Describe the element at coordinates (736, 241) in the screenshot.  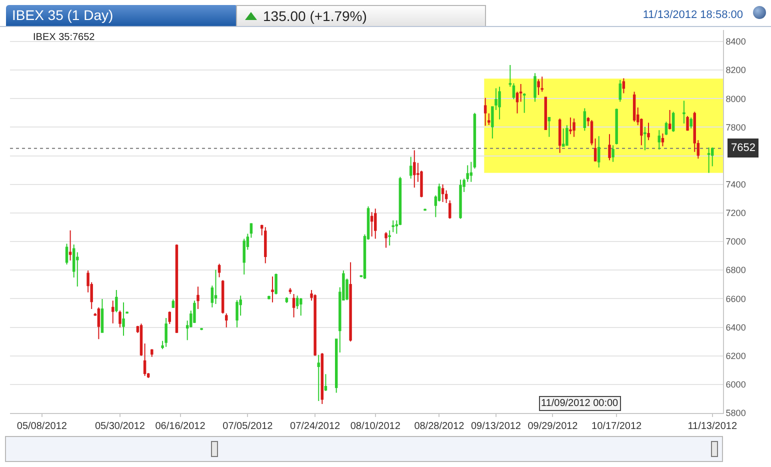
I see `y-tick-label: 7000` at that location.